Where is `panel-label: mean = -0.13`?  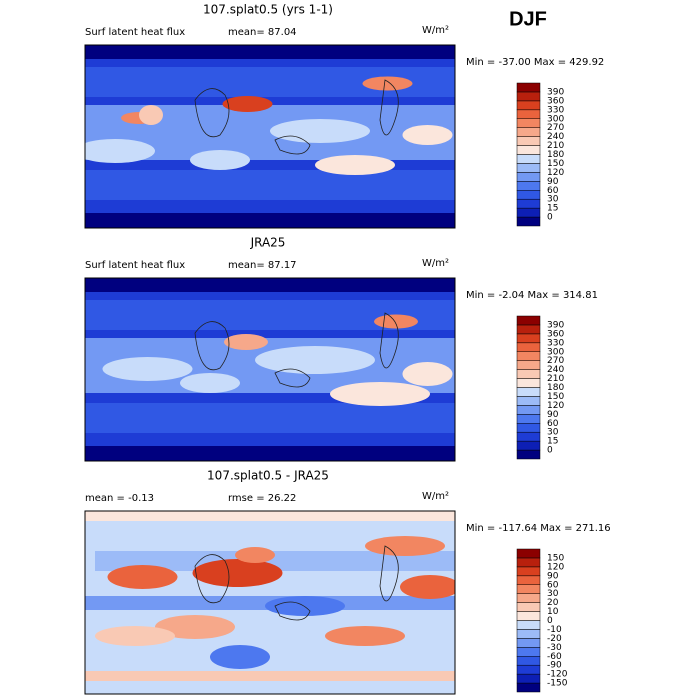 panel-label: mean = -0.13 is located at coordinates (119, 498).